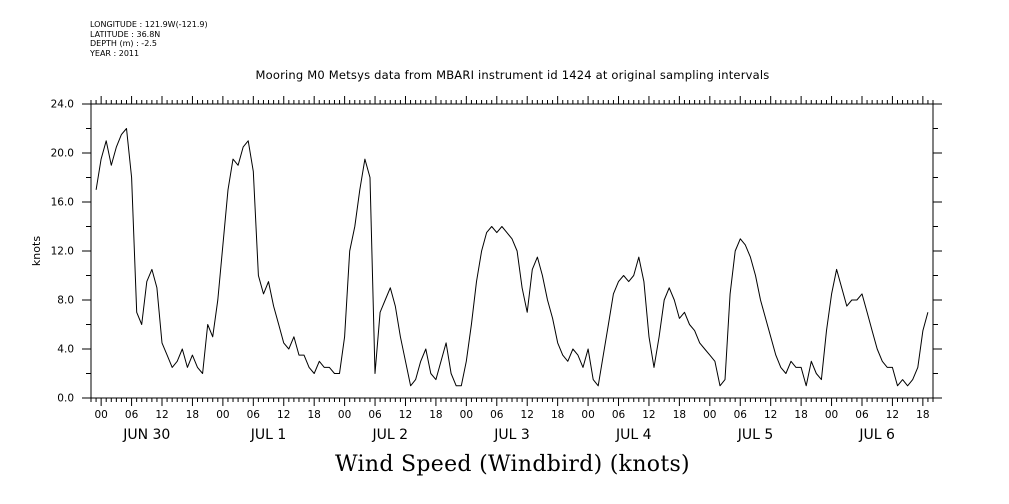 This screenshot has height=504, width=1009. I want to click on x-day-label: JUN 30, so click(146, 435).